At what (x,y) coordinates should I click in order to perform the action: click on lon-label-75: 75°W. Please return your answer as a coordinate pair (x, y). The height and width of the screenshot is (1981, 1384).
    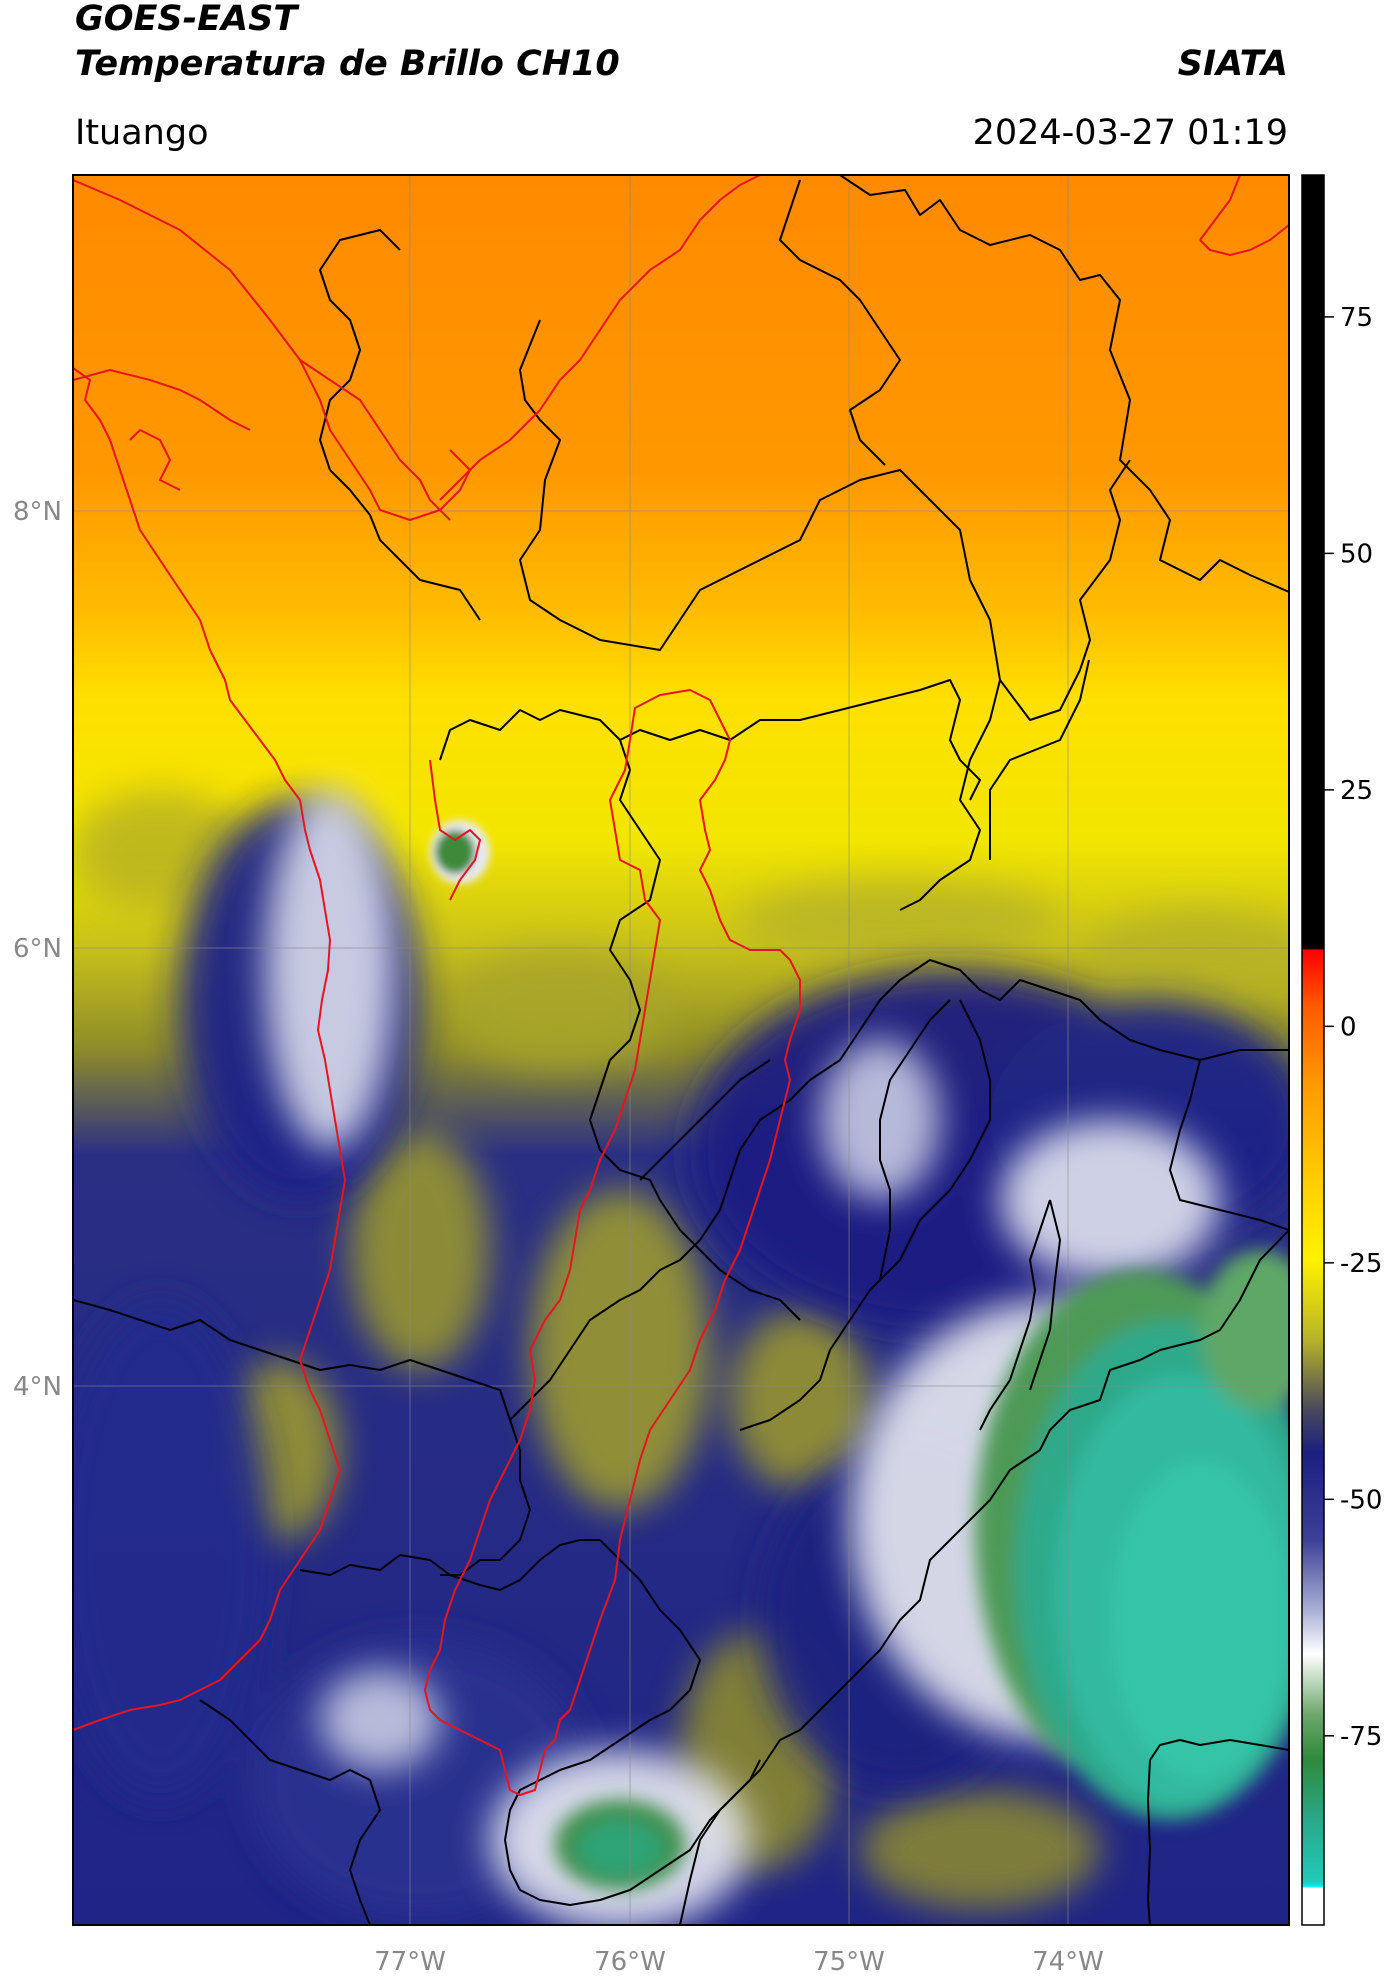
    Looking at the image, I should click on (849, 1962).